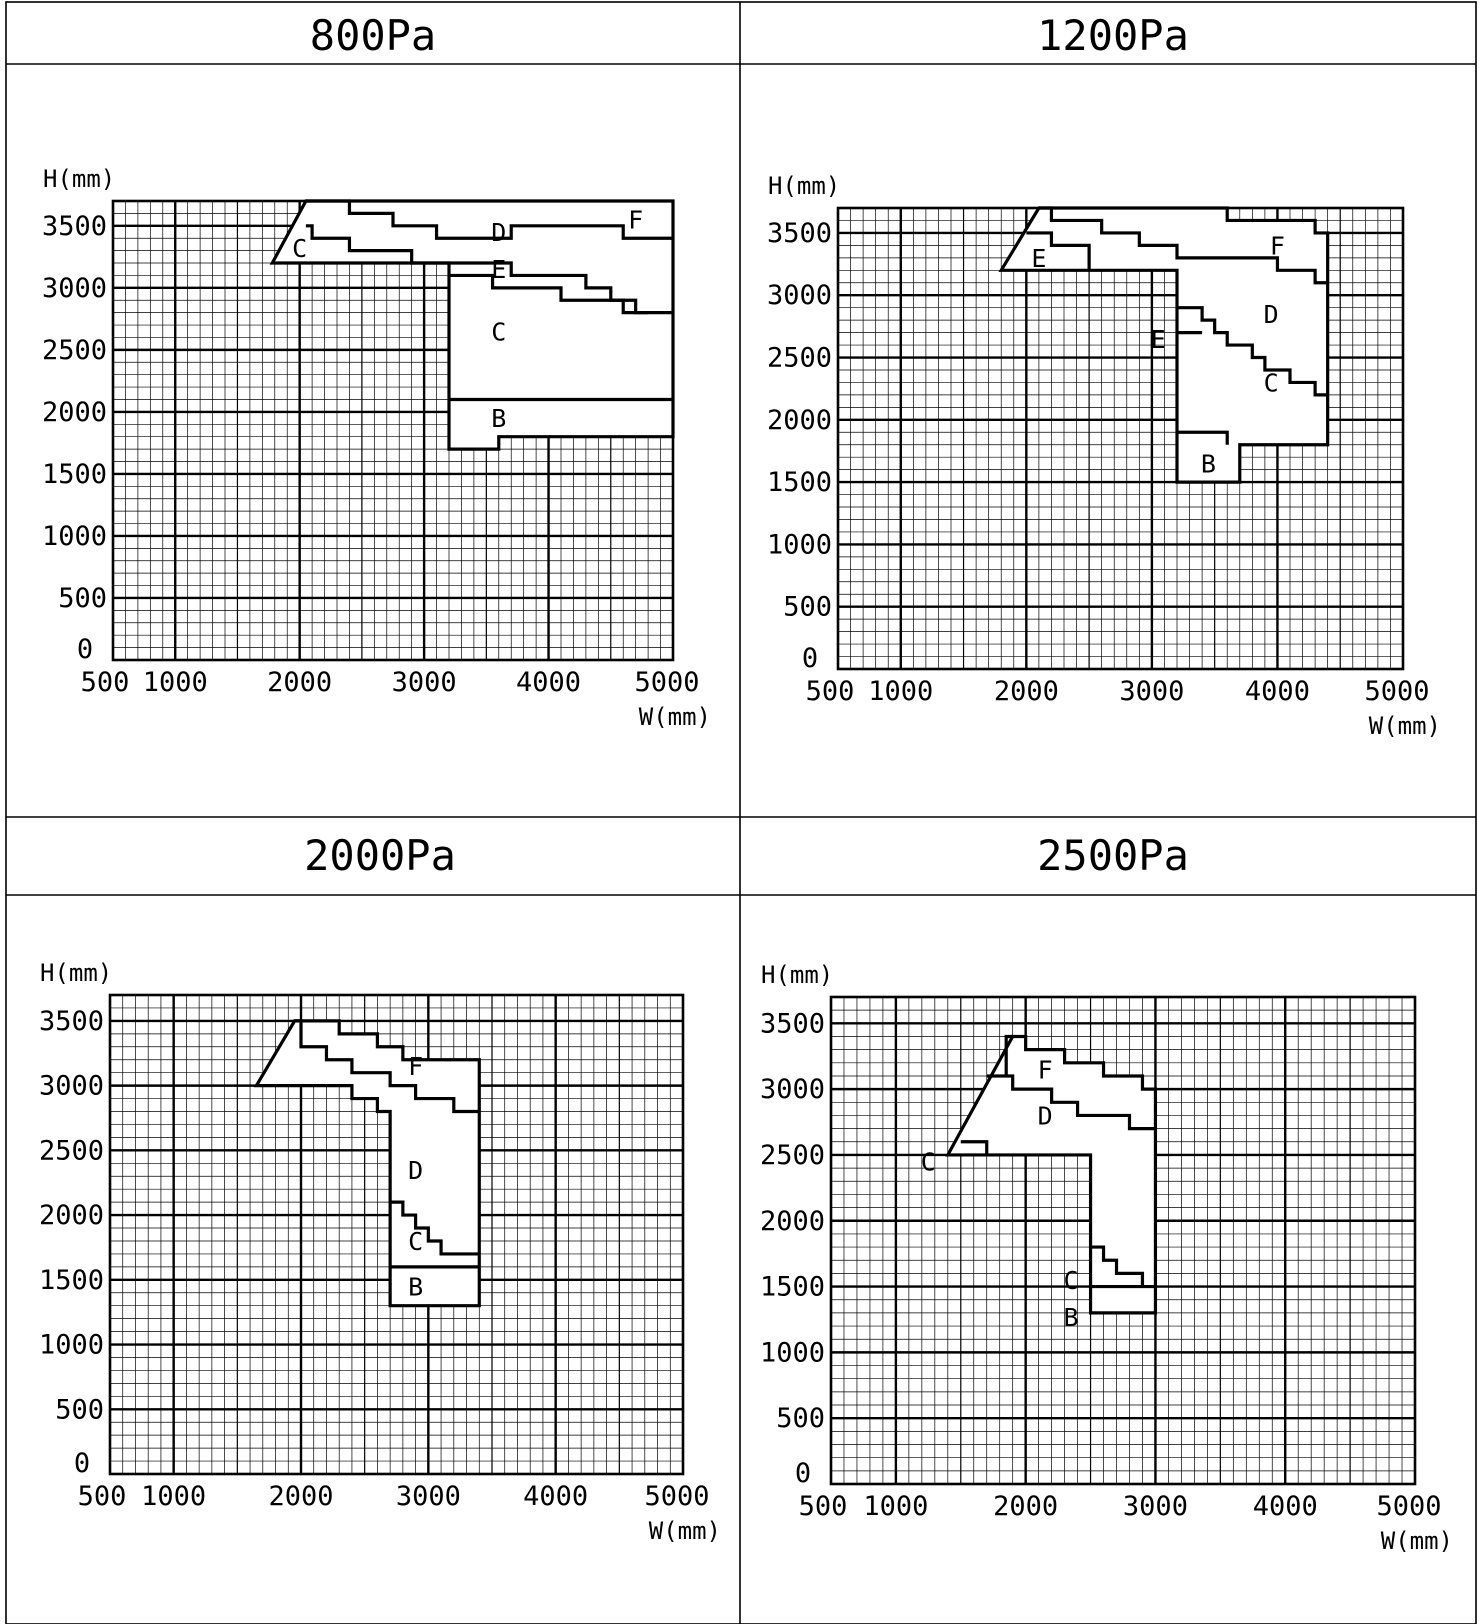 Image resolution: width=1479 pixels, height=1624 pixels. Describe the element at coordinates (1113, 35) in the screenshot. I see `panel-title-1200pa: 1200Pa` at that location.